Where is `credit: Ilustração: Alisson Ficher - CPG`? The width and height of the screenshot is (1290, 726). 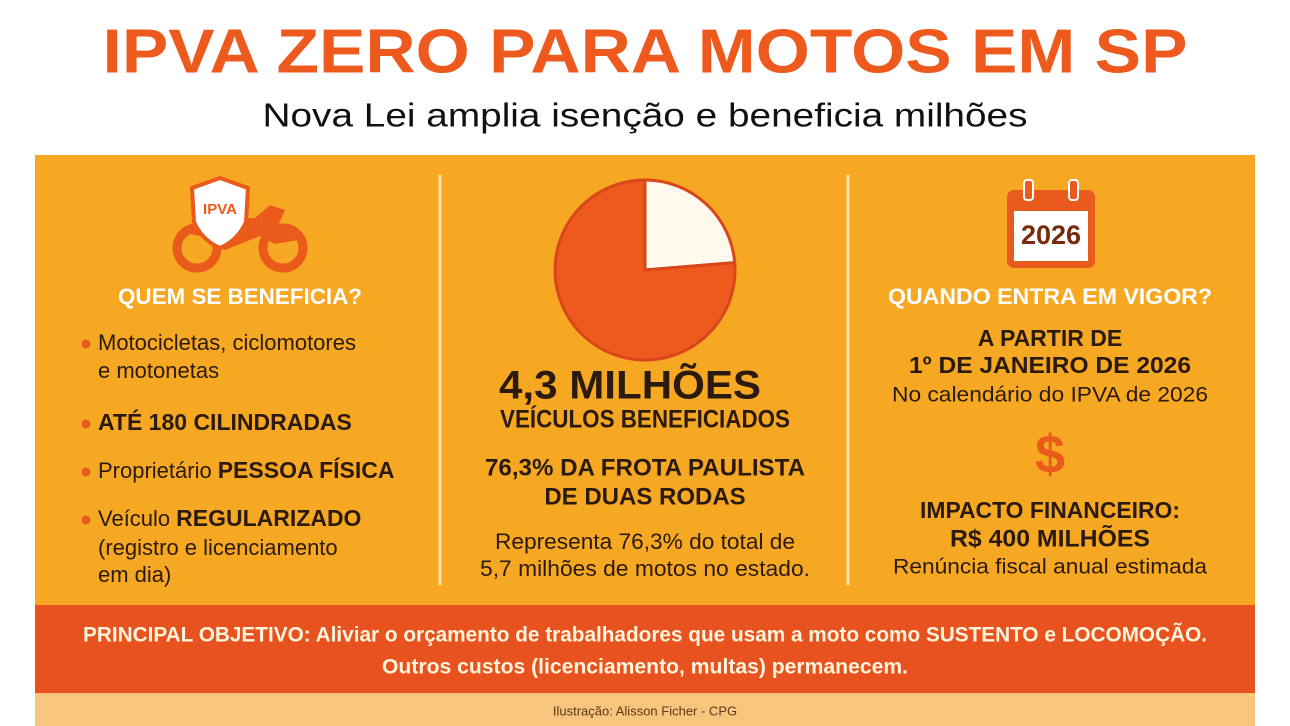 credit: Ilustração: Alisson Ficher - CPG is located at coordinates (645, 710).